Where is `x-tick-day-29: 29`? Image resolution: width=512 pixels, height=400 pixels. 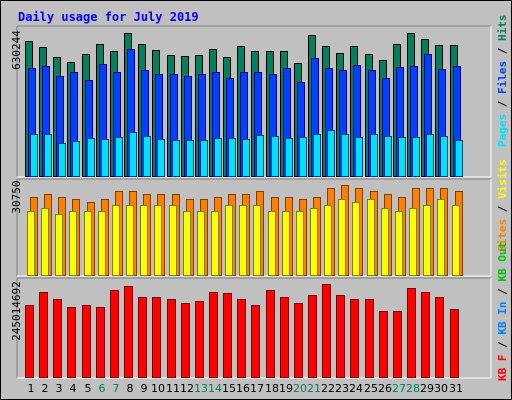
x-tick-day-29: 29 is located at coordinates (427, 388).